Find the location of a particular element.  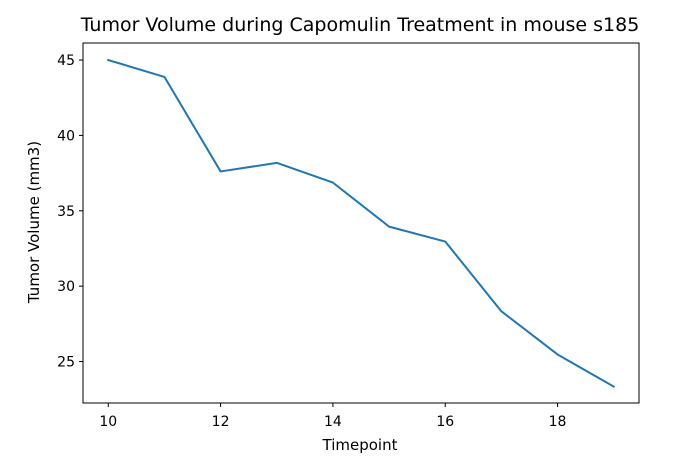

y-axis: 25 30 35 40 45 is located at coordinates (70, 212).